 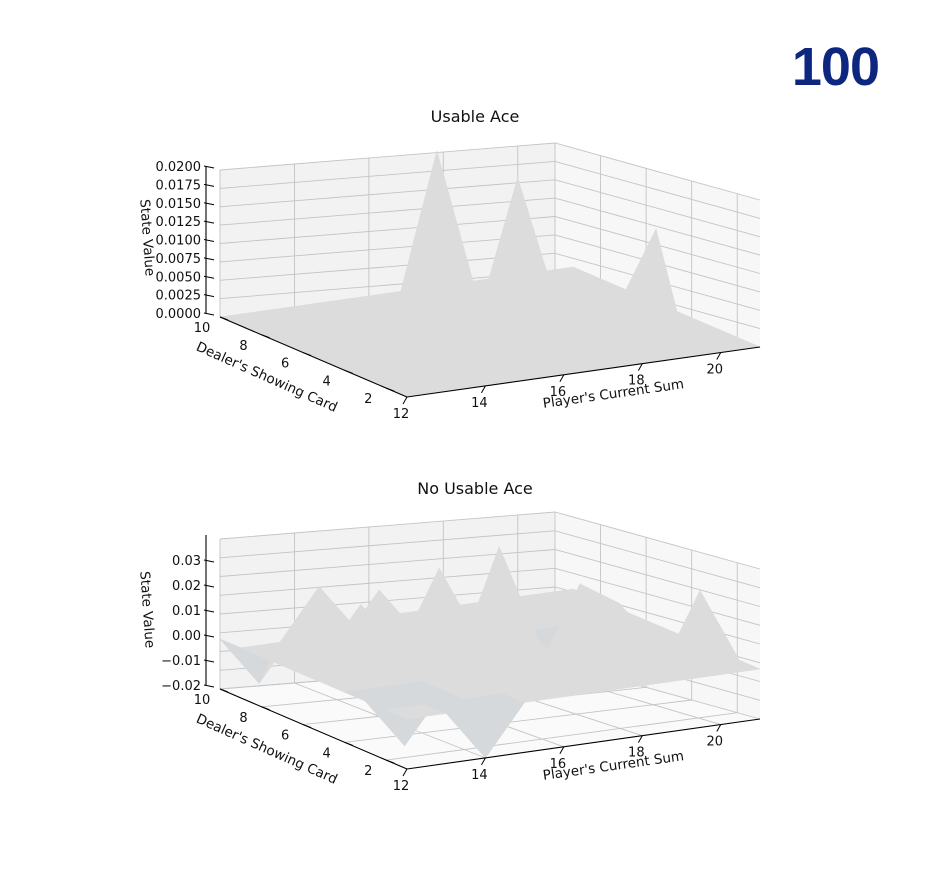 What do you see at coordinates (562, 736) in the screenshot?
I see `floor-gridline` at bounding box center [562, 736].